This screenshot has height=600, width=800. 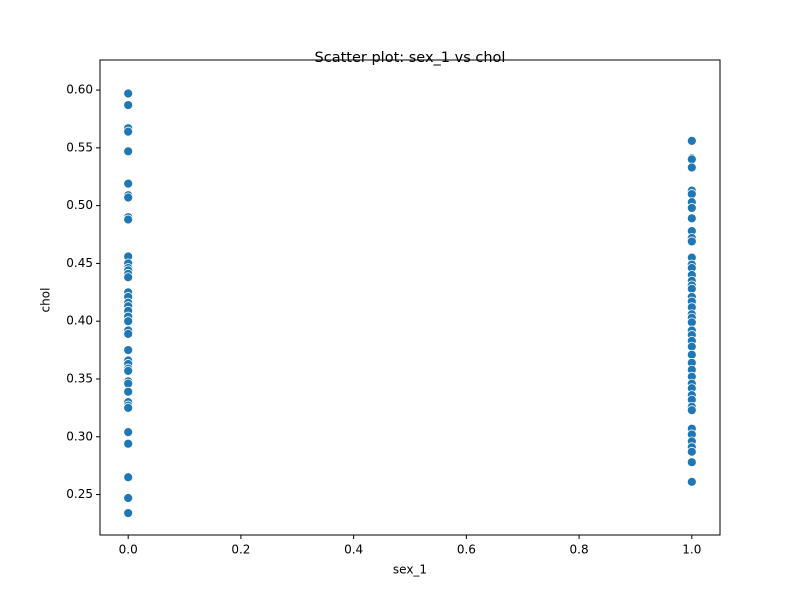 I want to click on y-tick-label: 0.25, so click(x=79, y=494).